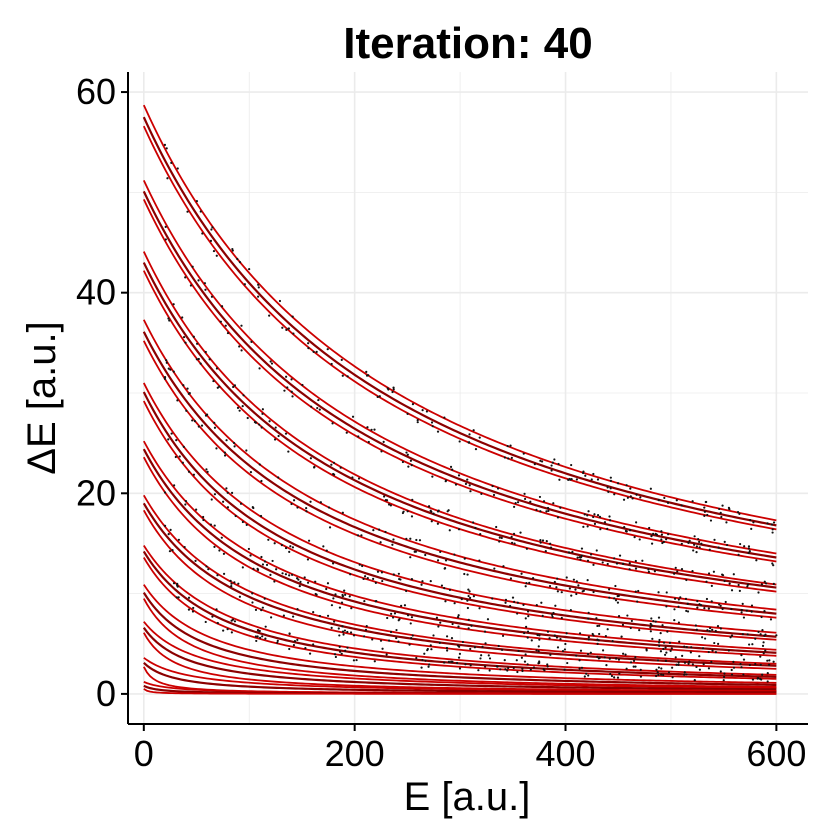 Image resolution: width=830 pixels, height=830 pixels. I want to click on series-curve, so click(460, 634).